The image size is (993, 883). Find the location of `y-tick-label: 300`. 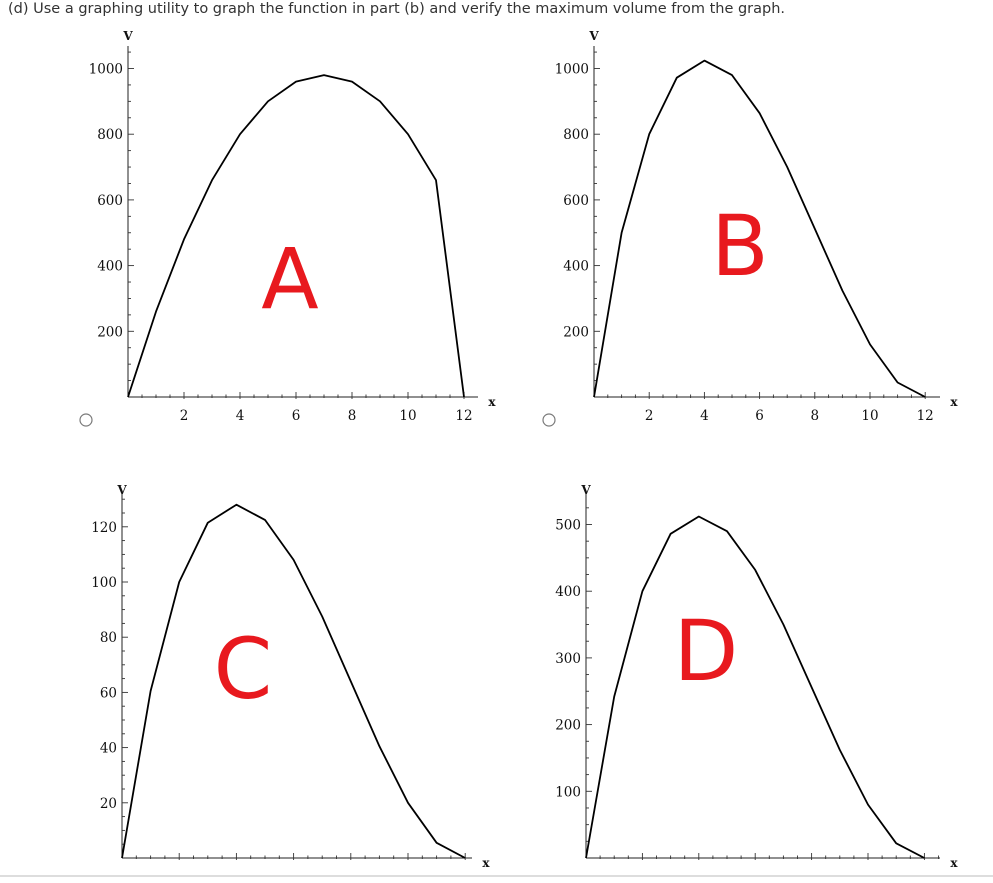

y-tick-label: 300 is located at coordinates (568, 659).